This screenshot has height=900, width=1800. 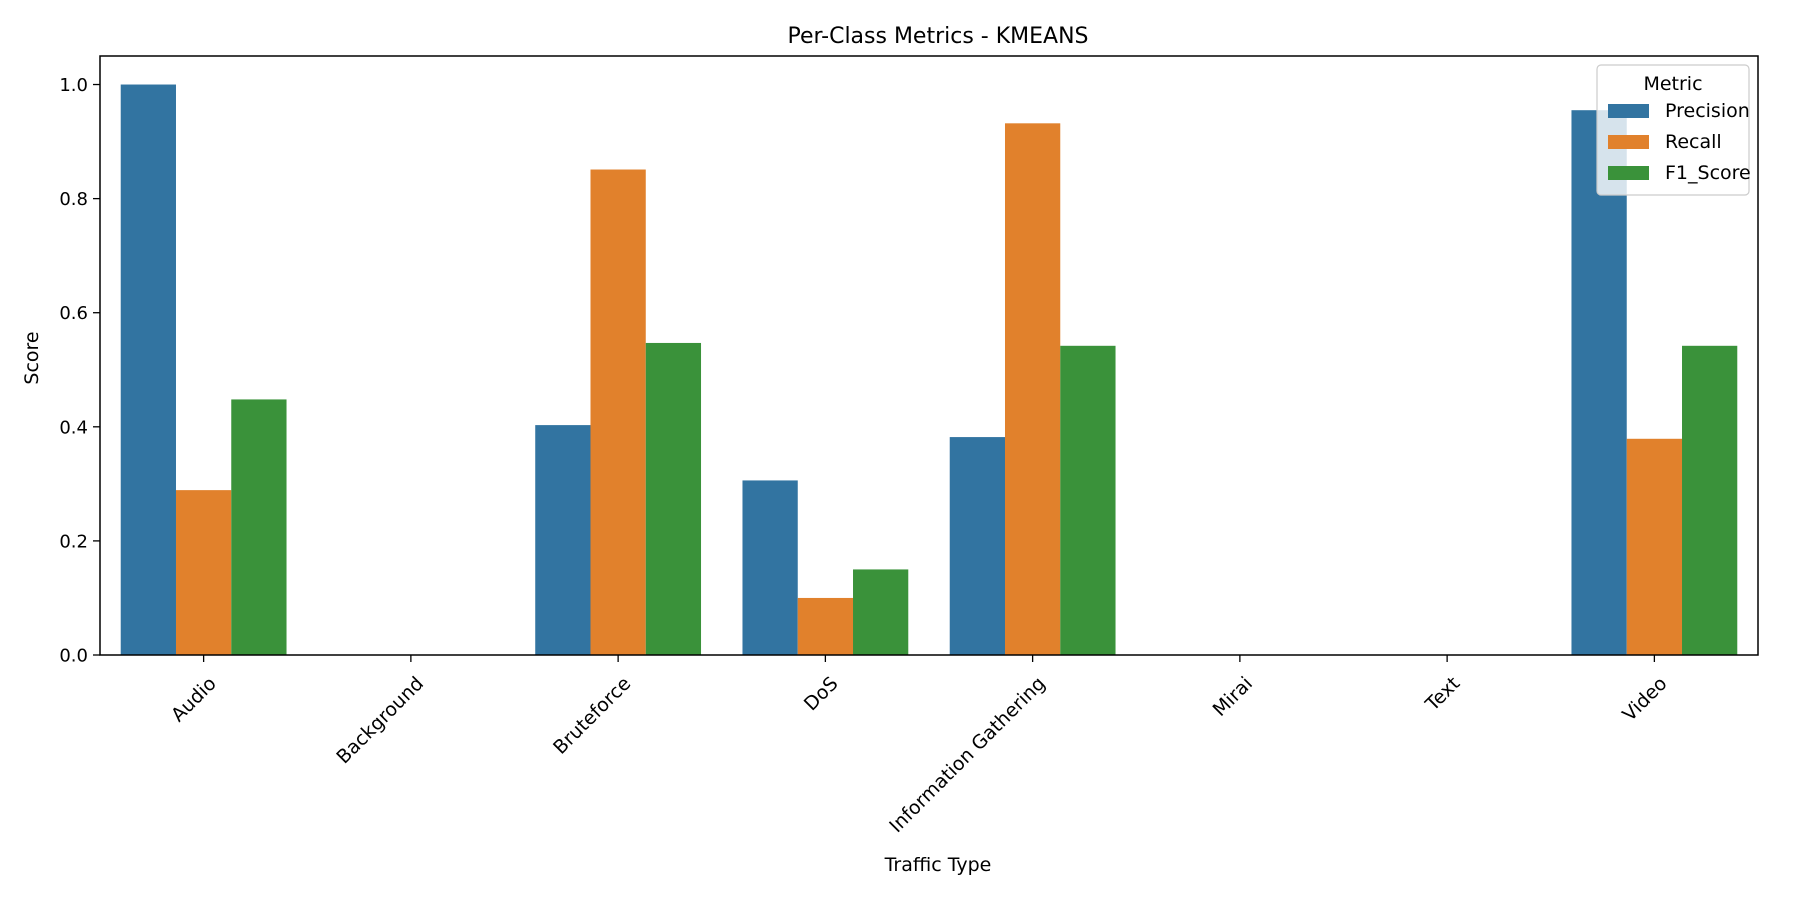 I want to click on bar-precision-video, so click(x=1599, y=382).